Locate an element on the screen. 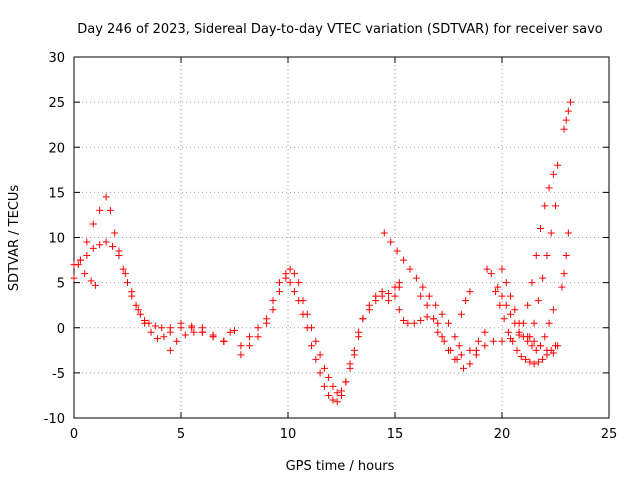  x-tick-label: 15 is located at coordinates (395, 434).